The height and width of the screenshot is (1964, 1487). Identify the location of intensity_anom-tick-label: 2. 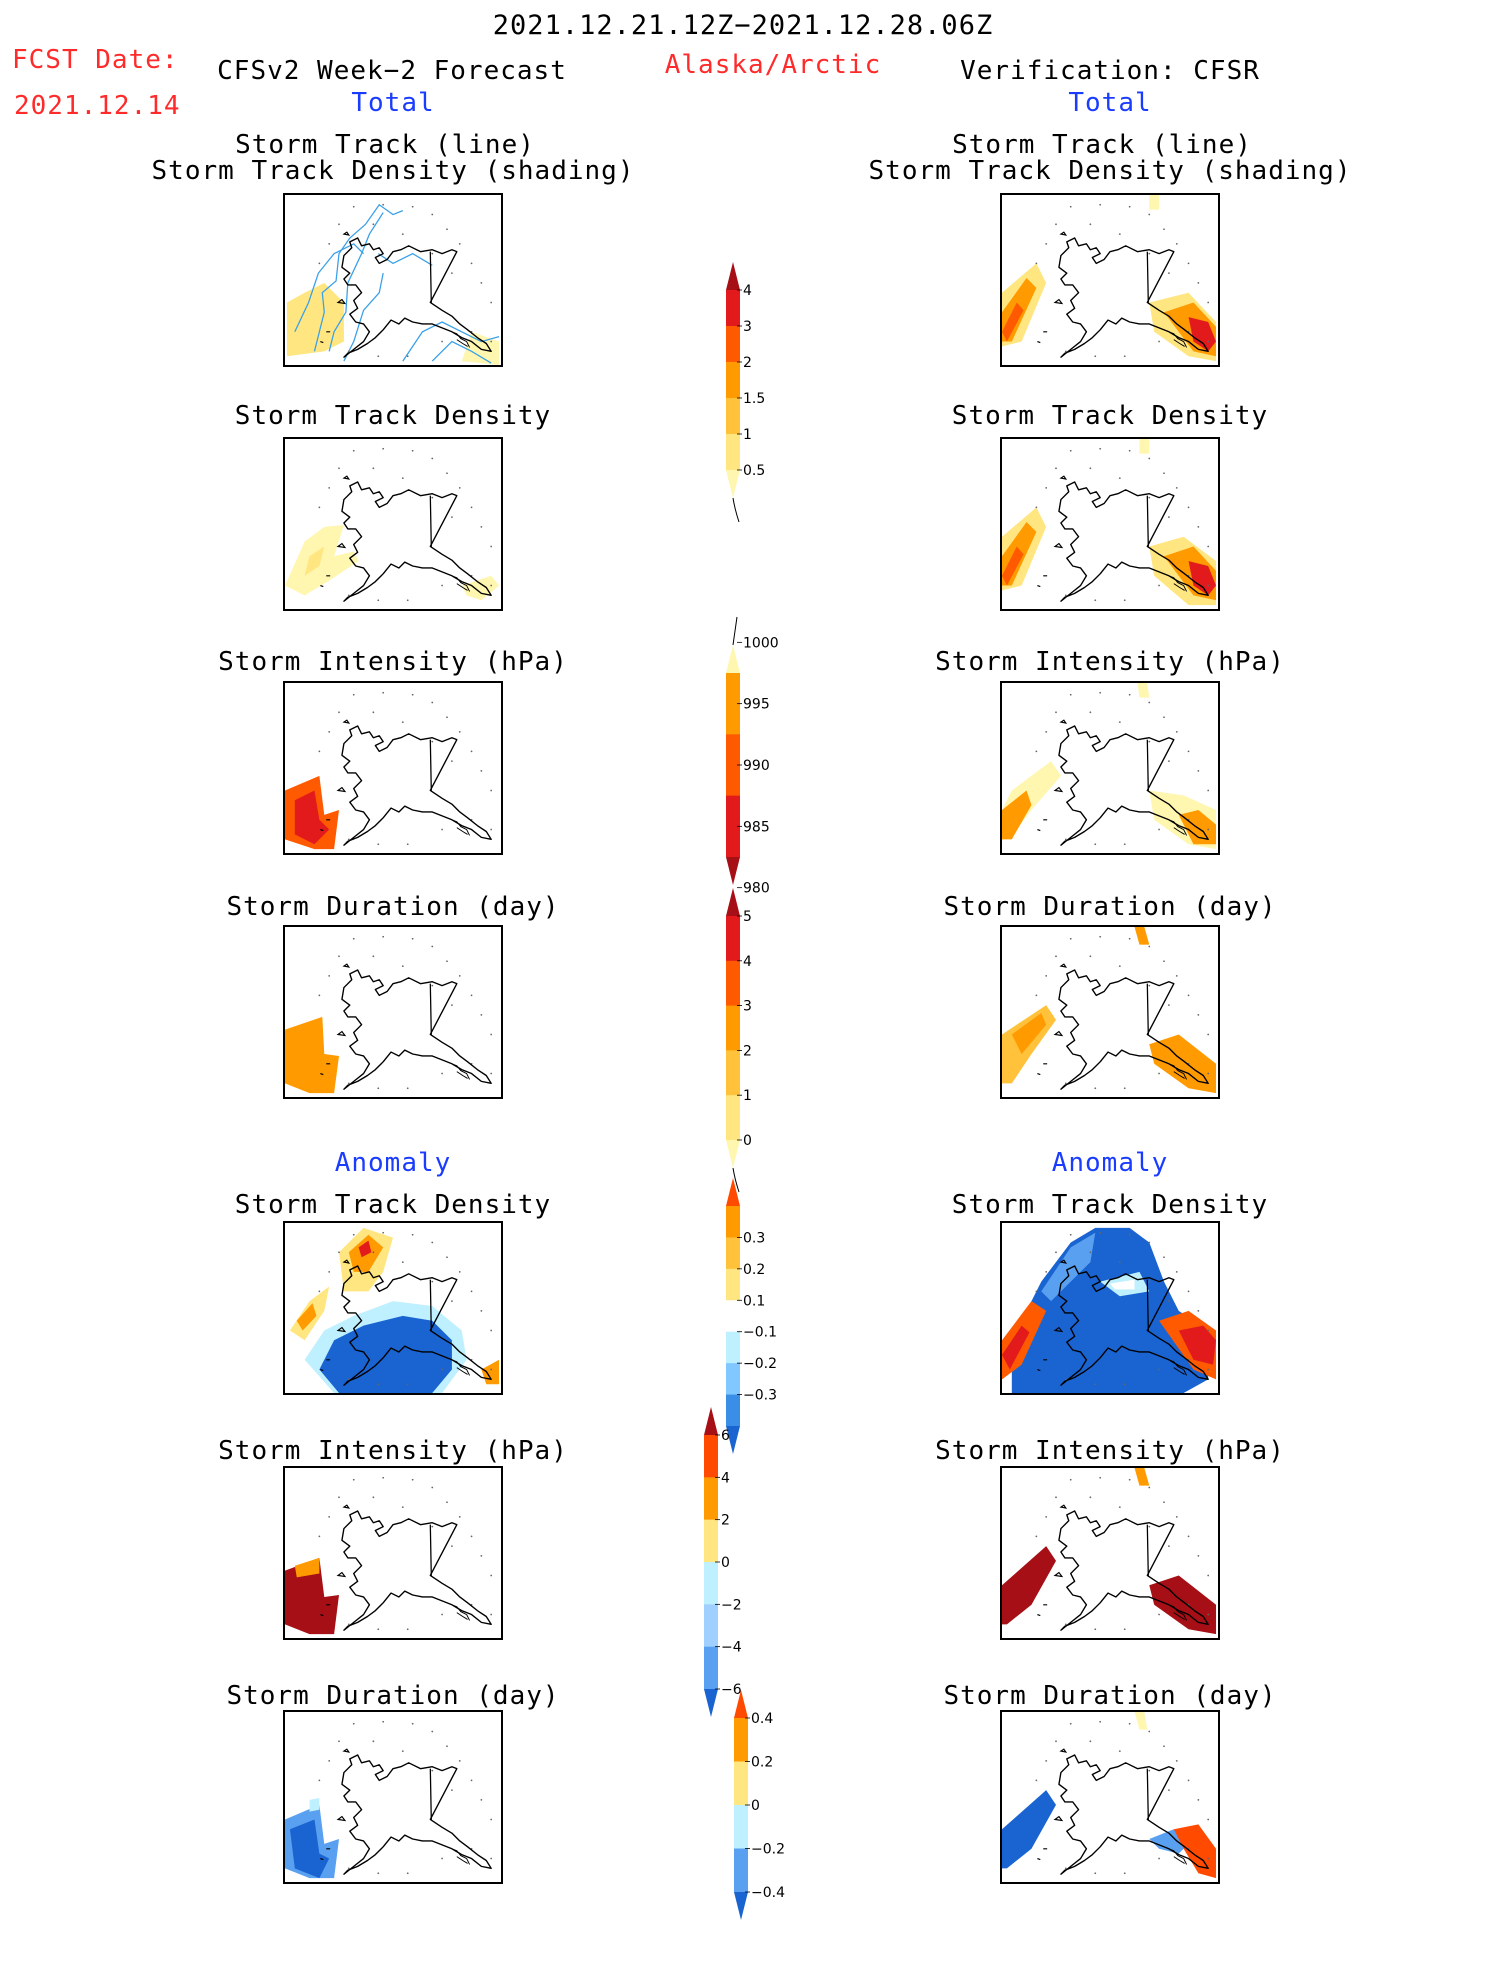
(725, 1521).